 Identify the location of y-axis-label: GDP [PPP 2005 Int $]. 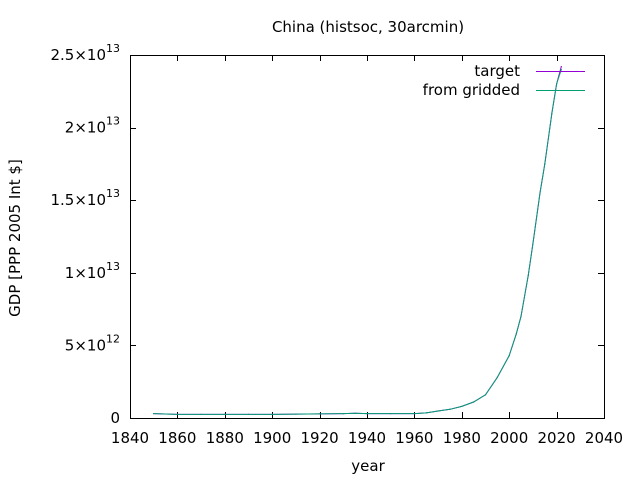
(15, 238).